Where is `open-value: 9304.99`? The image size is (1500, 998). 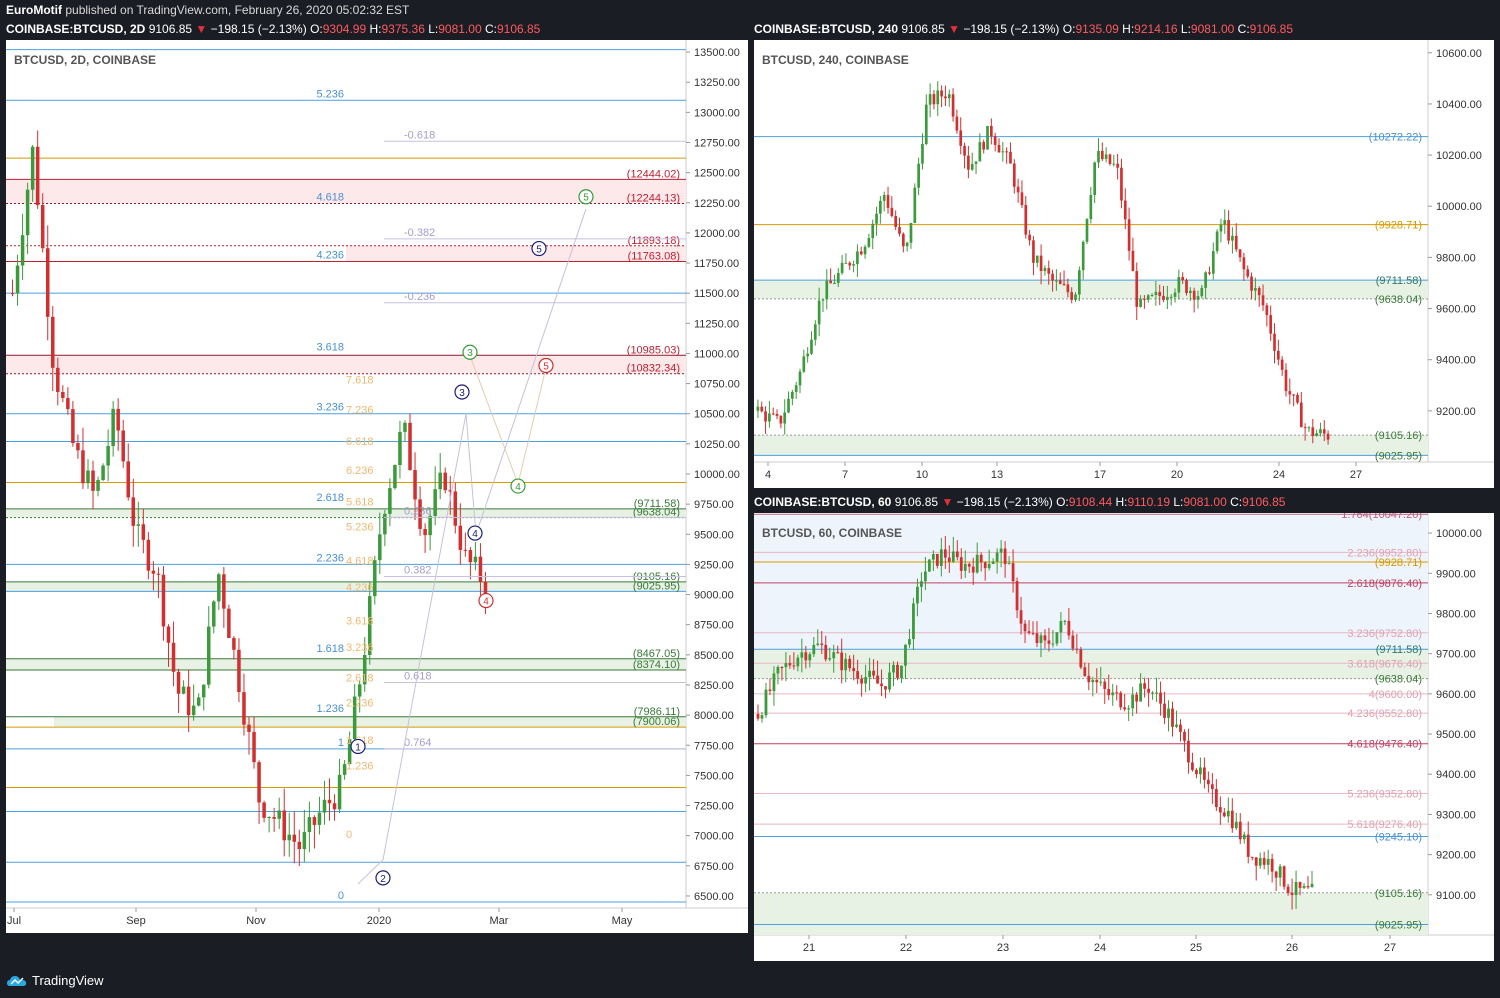 open-value: 9304.99 is located at coordinates (344, 29).